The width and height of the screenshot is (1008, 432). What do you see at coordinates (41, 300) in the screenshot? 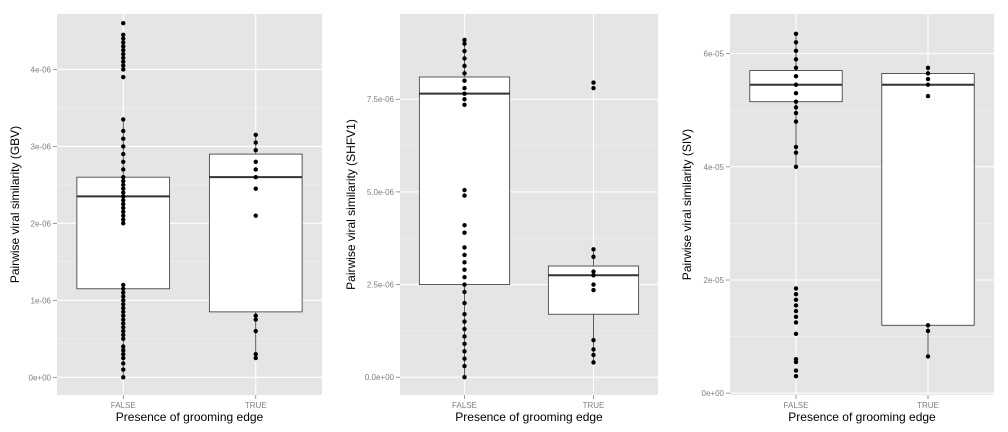
I see `y-tick-label: 1e-06` at bounding box center [41, 300].